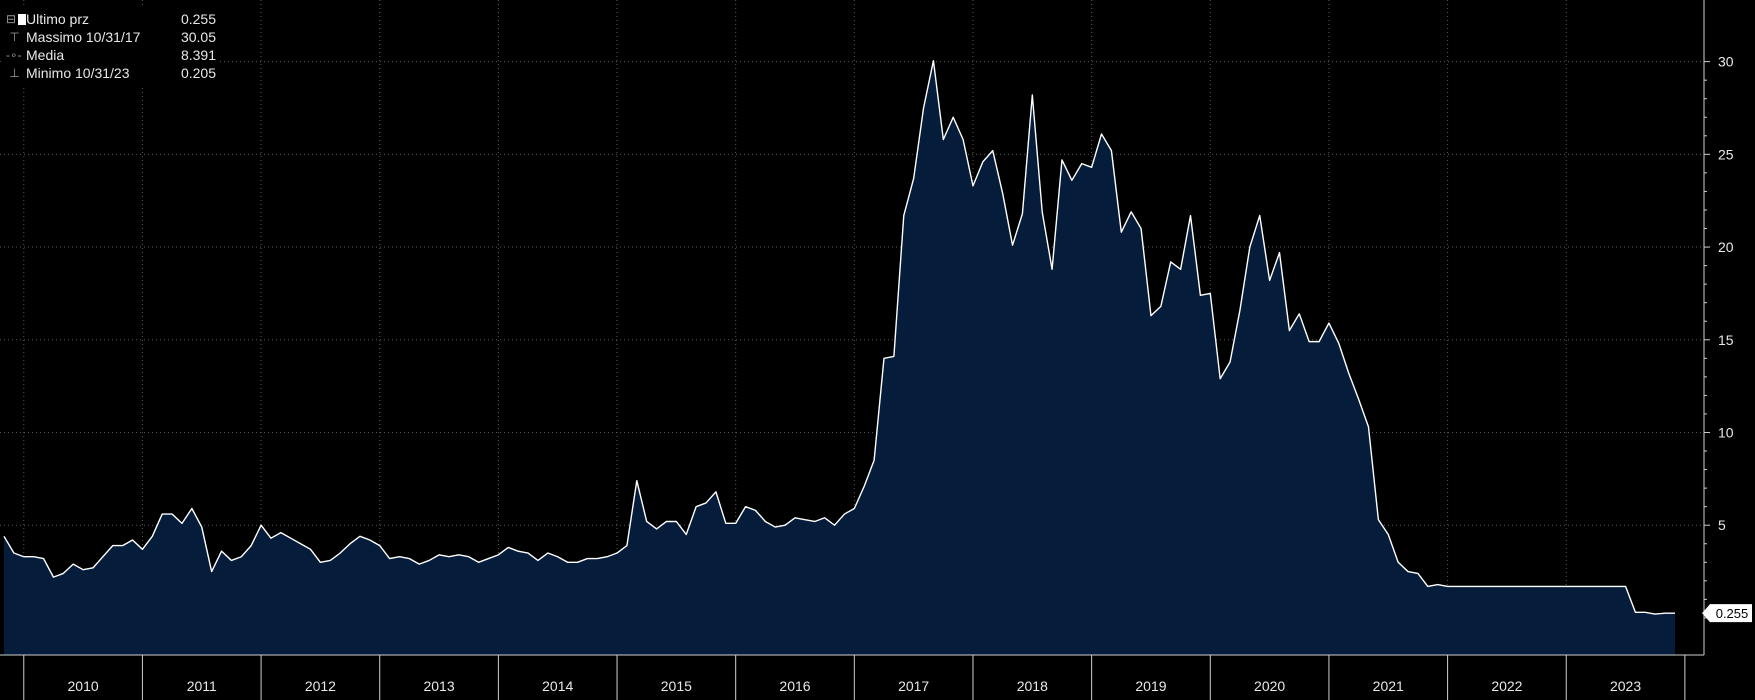 This screenshot has height=700, width=1755. What do you see at coordinates (13, 73) in the screenshot?
I see `low-marker-icon: ⊥` at bounding box center [13, 73].